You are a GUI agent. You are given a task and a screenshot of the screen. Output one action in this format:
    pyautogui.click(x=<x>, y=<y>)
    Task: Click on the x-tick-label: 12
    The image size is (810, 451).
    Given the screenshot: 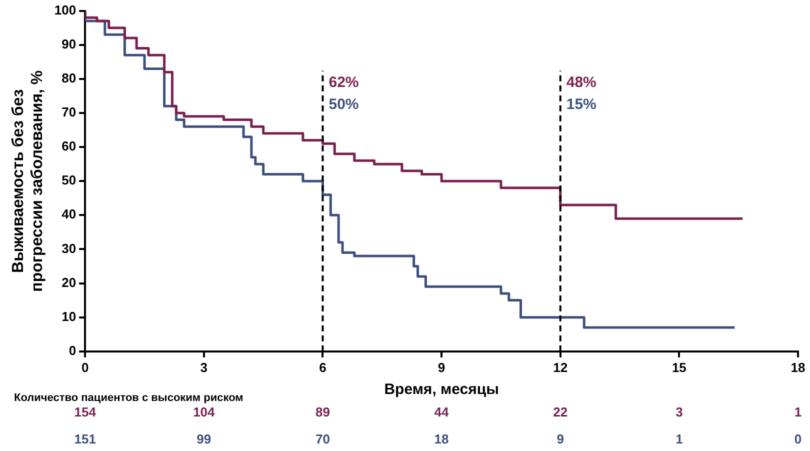 What is the action you would take?
    pyautogui.click(x=560, y=367)
    